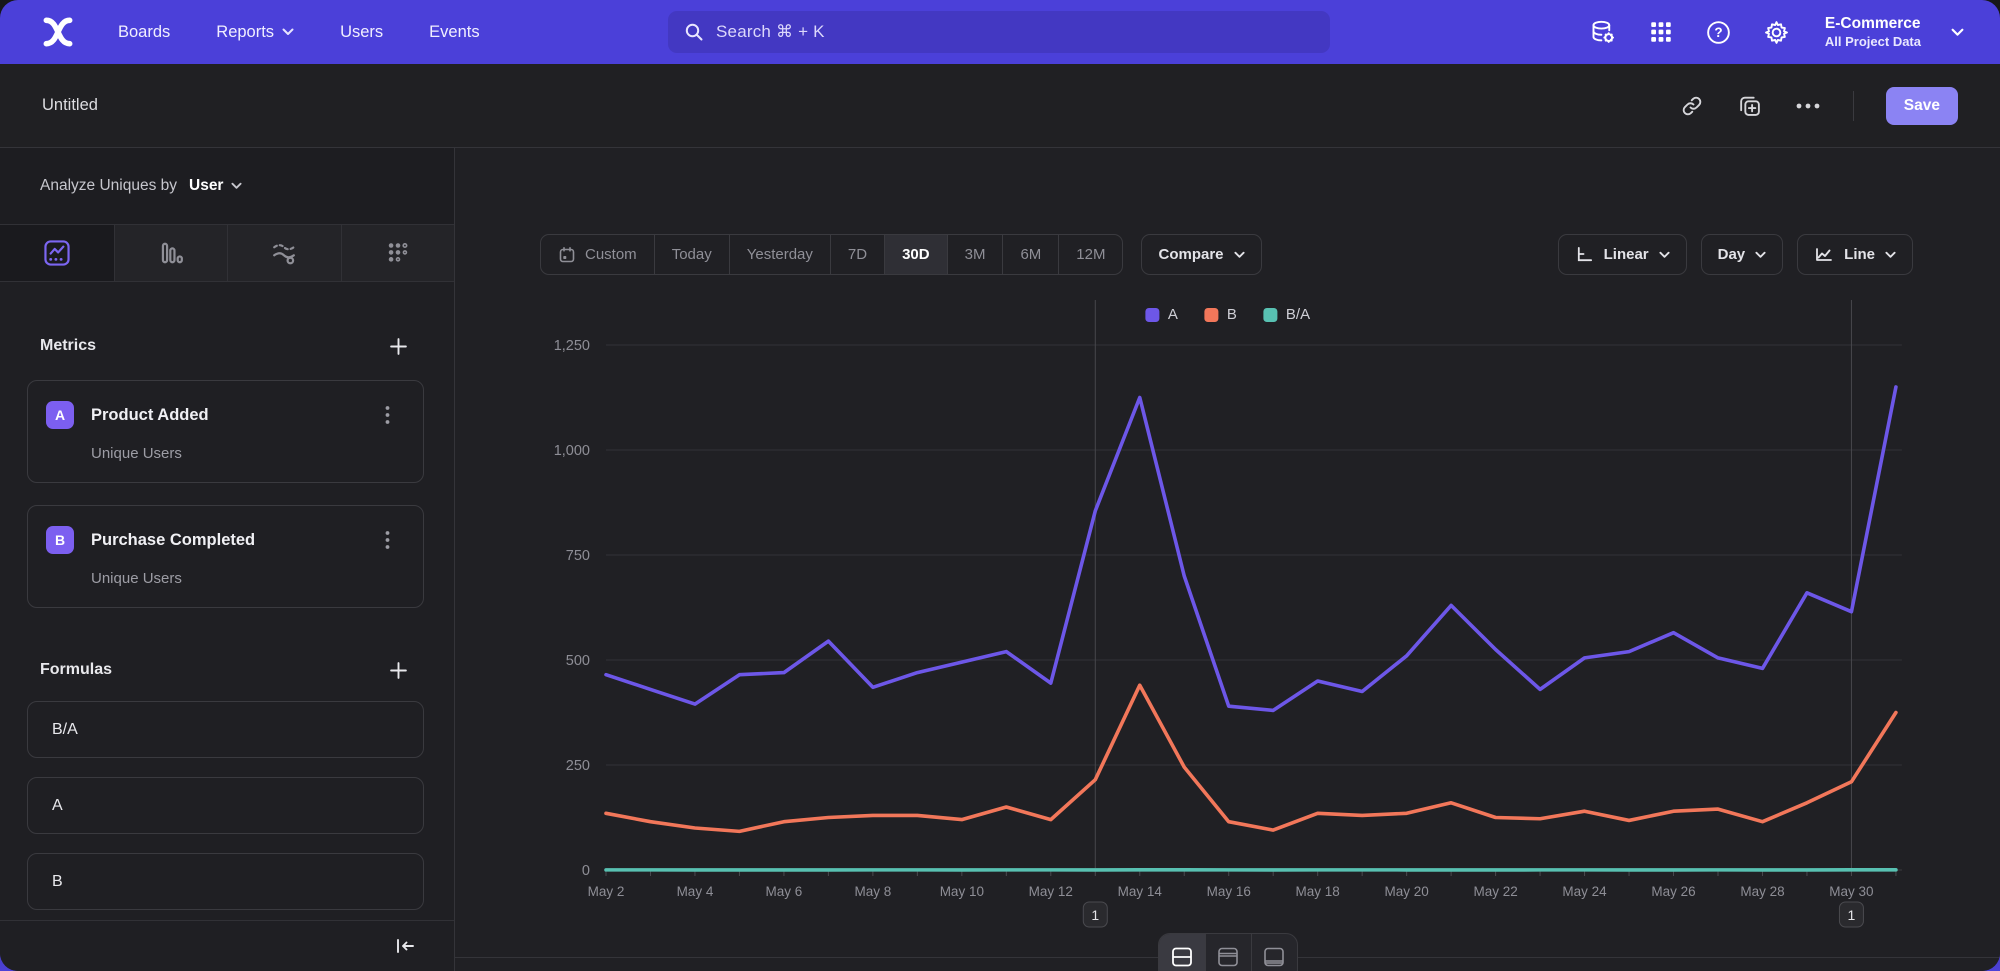 The image size is (2000, 971). Describe the element at coordinates (1692, 106) in the screenshot. I see `copy-link-icon` at that location.